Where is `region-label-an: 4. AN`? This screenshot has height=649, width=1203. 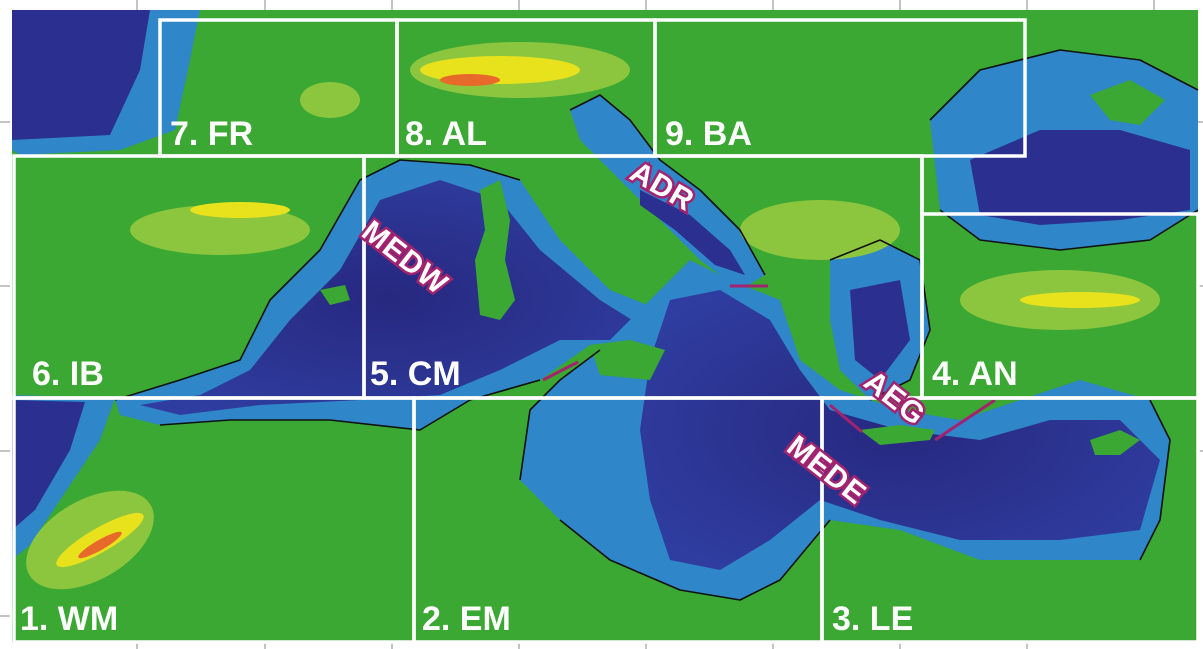 region-label-an: 4. AN is located at coordinates (975, 374).